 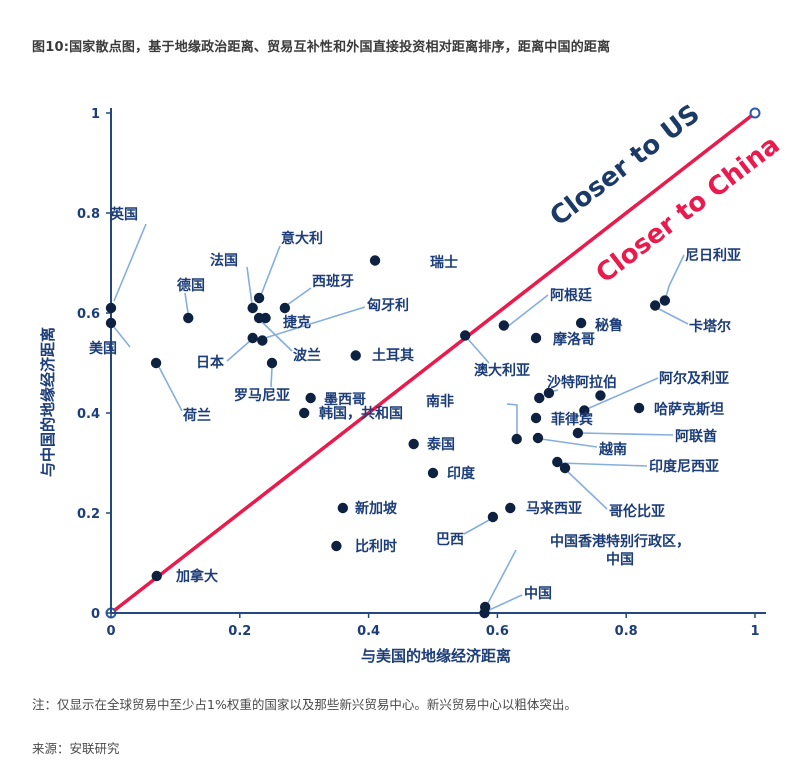 What do you see at coordinates (572, 419) in the screenshot?
I see `country-label: 菲律宾` at bounding box center [572, 419].